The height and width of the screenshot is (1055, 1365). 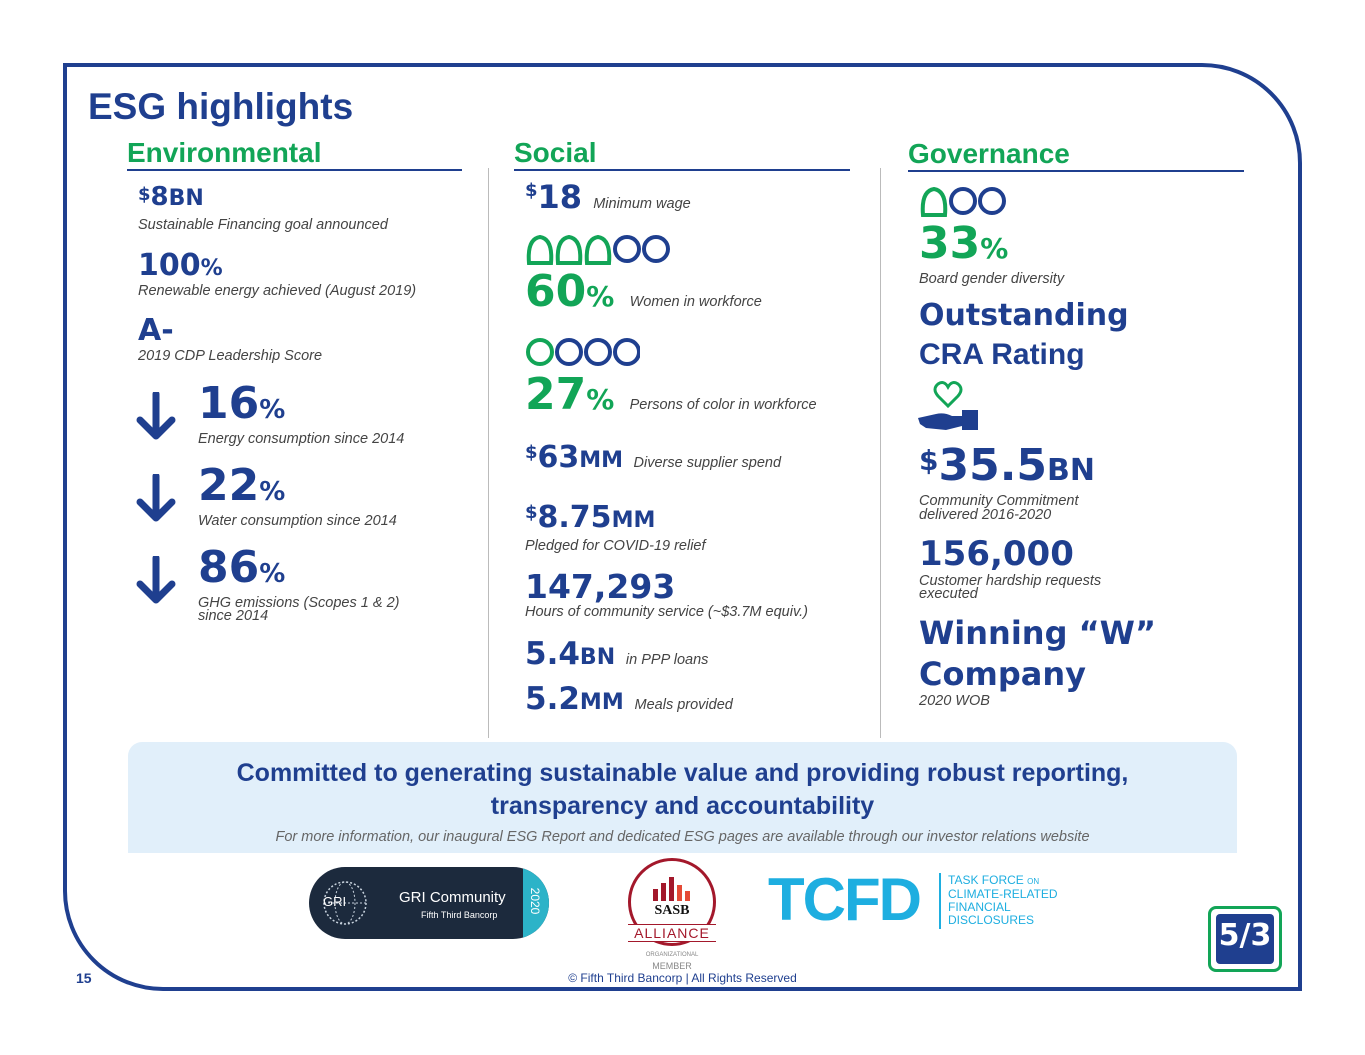 What do you see at coordinates (452, 897) in the screenshot?
I see `gri-name: GRI Community` at bounding box center [452, 897].